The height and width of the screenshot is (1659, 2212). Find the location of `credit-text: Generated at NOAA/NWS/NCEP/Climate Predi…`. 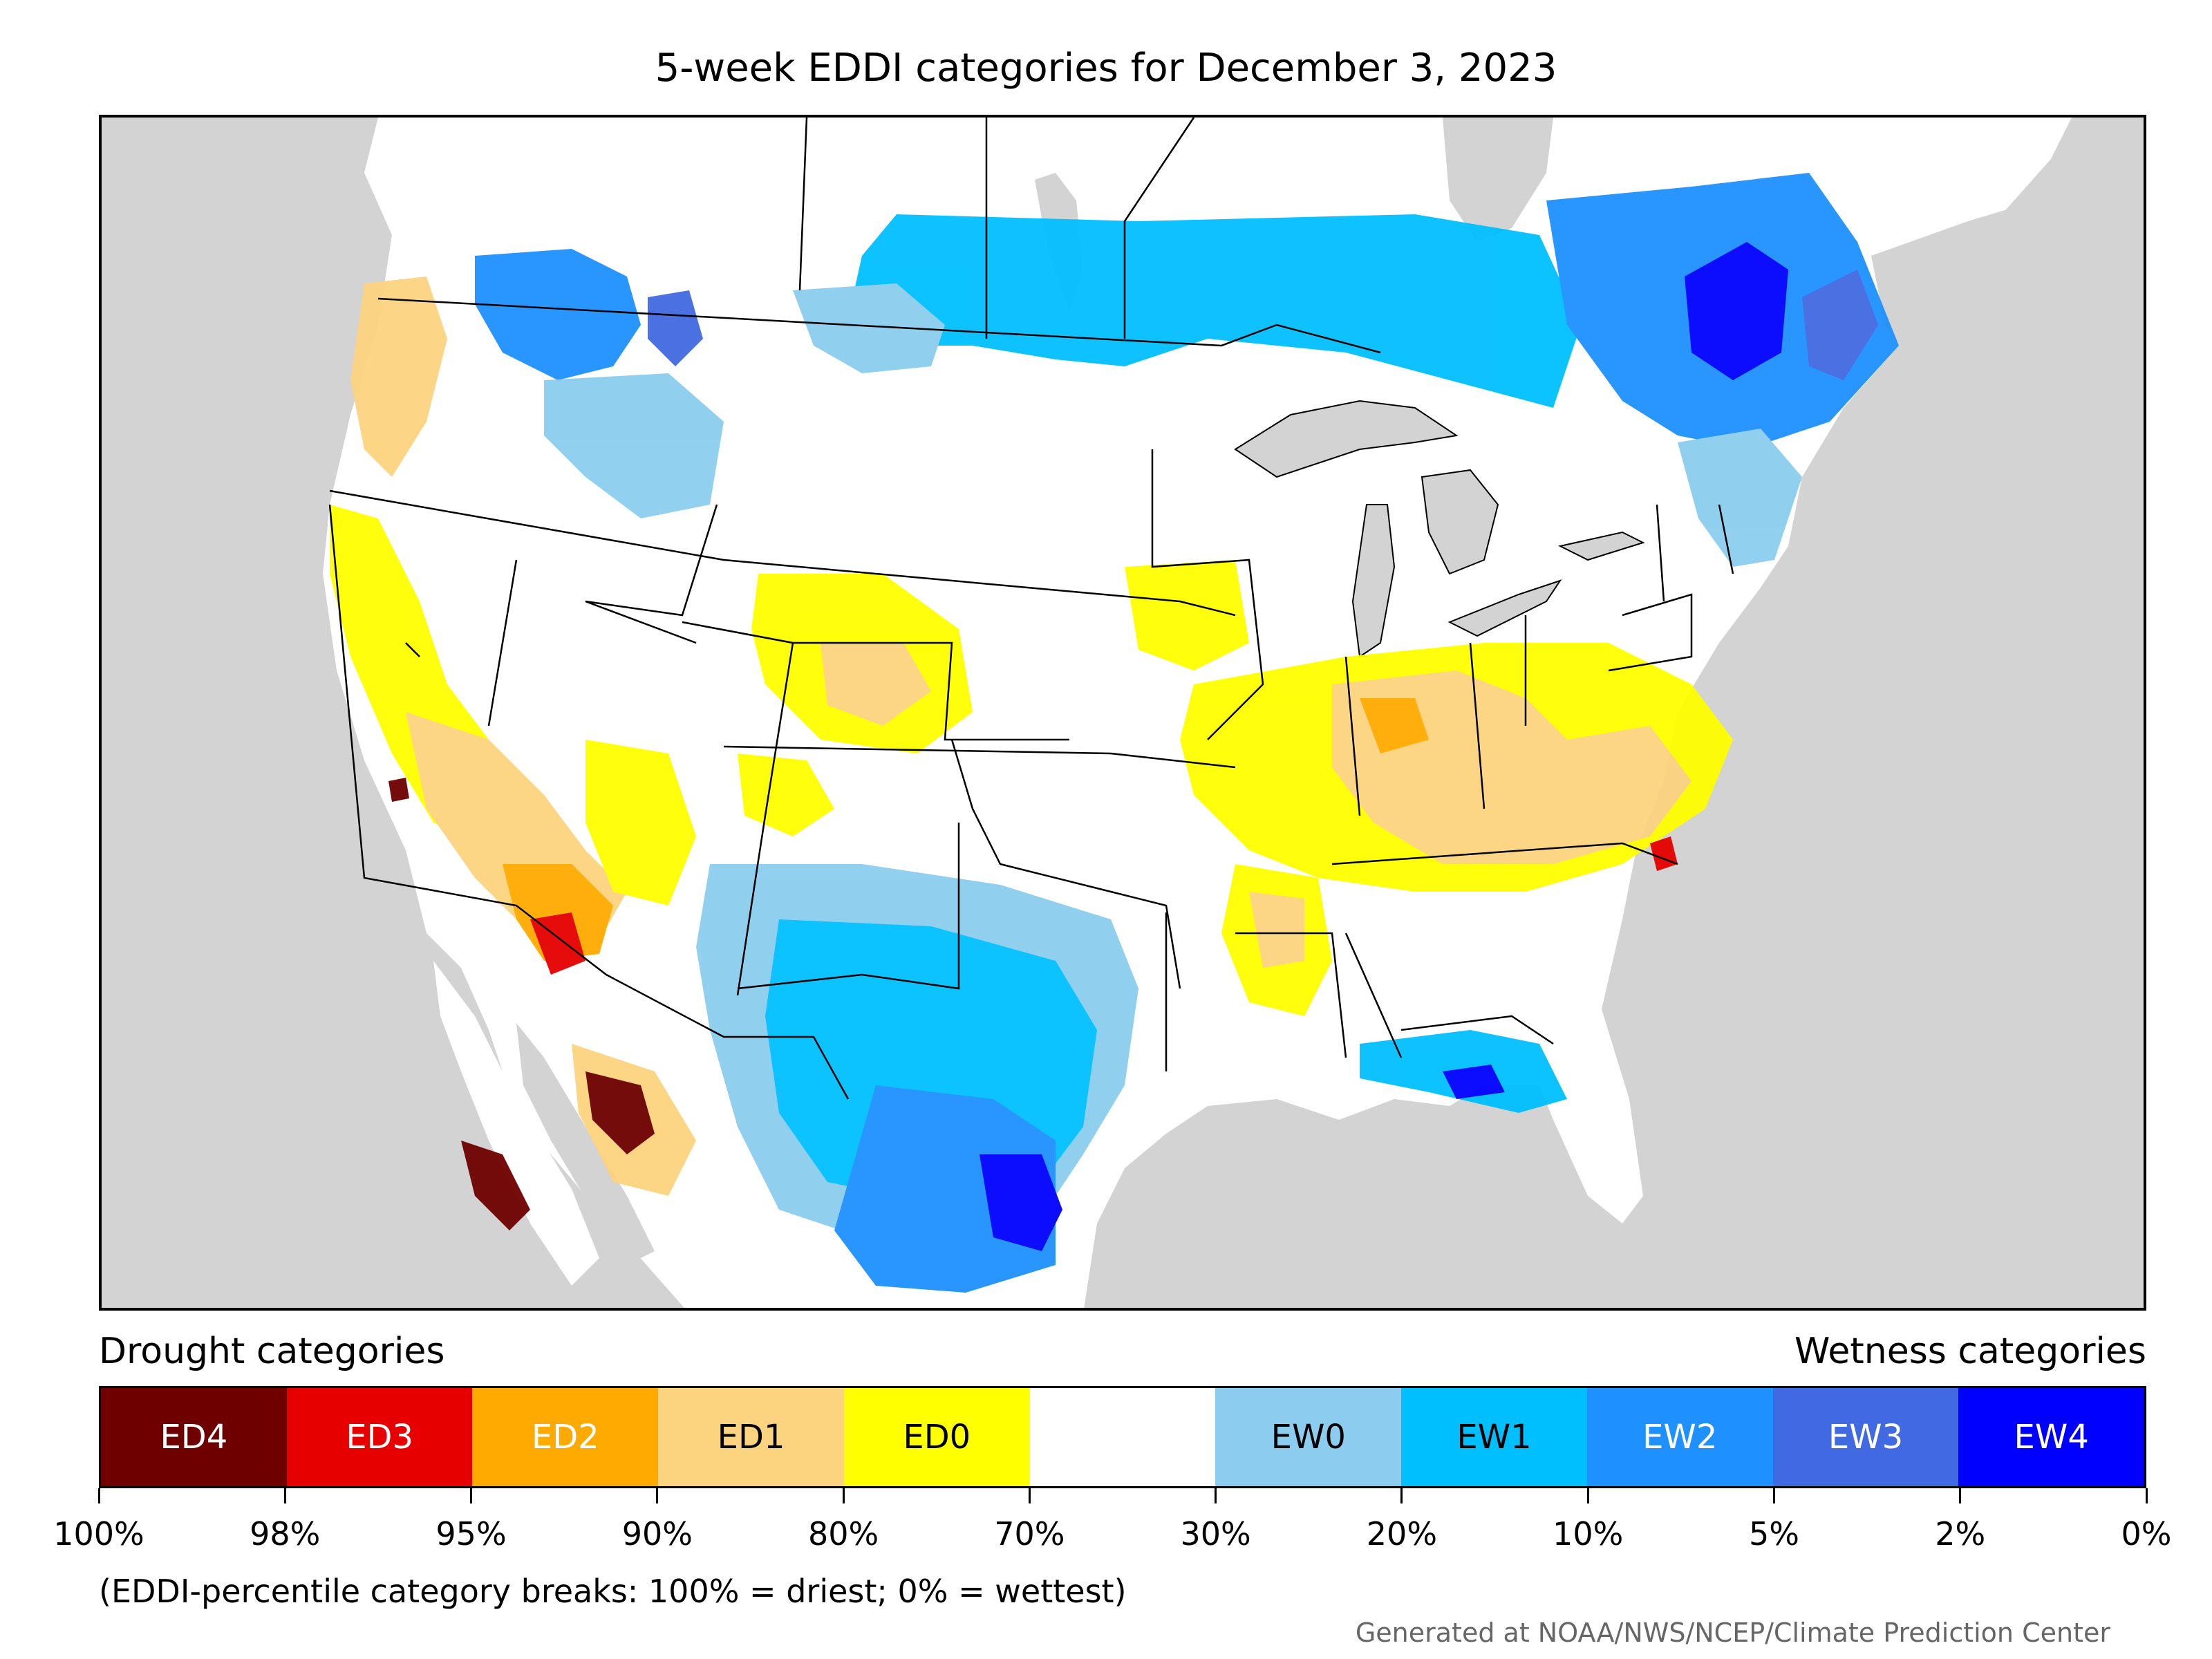

credit-text: Generated at NOAA/NWS/NCEP/Climate Predi… is located at coordinates (1732, 1633).